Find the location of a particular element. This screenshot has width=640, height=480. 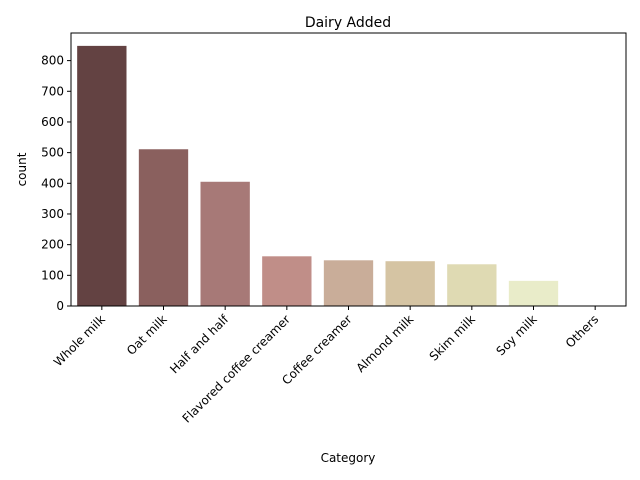

y-tick-label: 300 is located at coordinates (52, 214).